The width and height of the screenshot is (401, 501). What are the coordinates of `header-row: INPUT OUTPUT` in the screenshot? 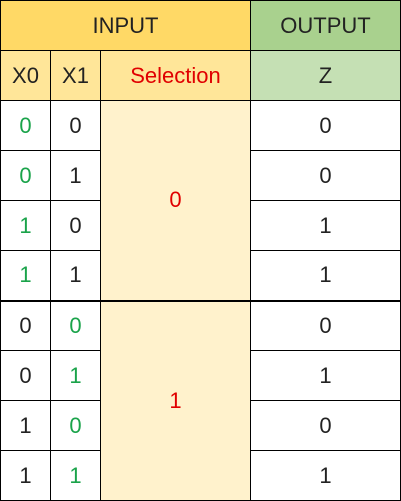 It's located at (200, 25).